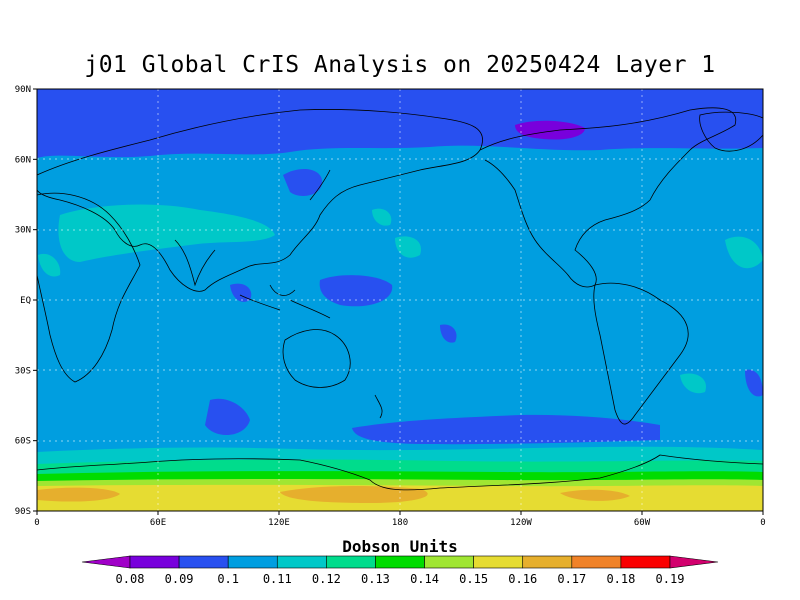 Image resolution: width=800 pixels, height=600 pixels. I want to click on colorbar-label: 0.16, so click(522, 579).